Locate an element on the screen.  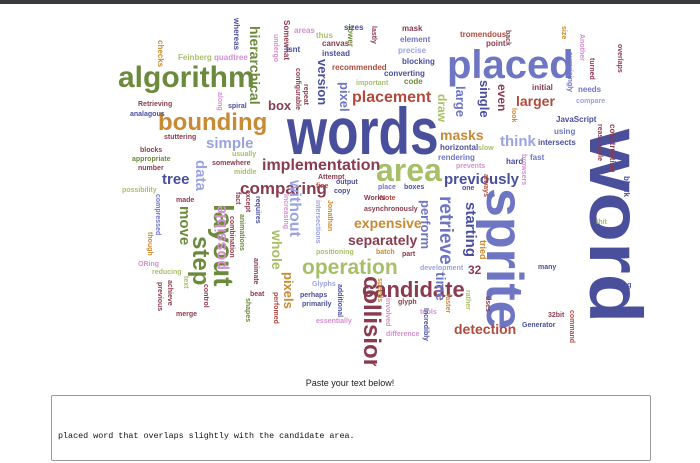
cloud-word: merge is located at coordinates (186, 314).